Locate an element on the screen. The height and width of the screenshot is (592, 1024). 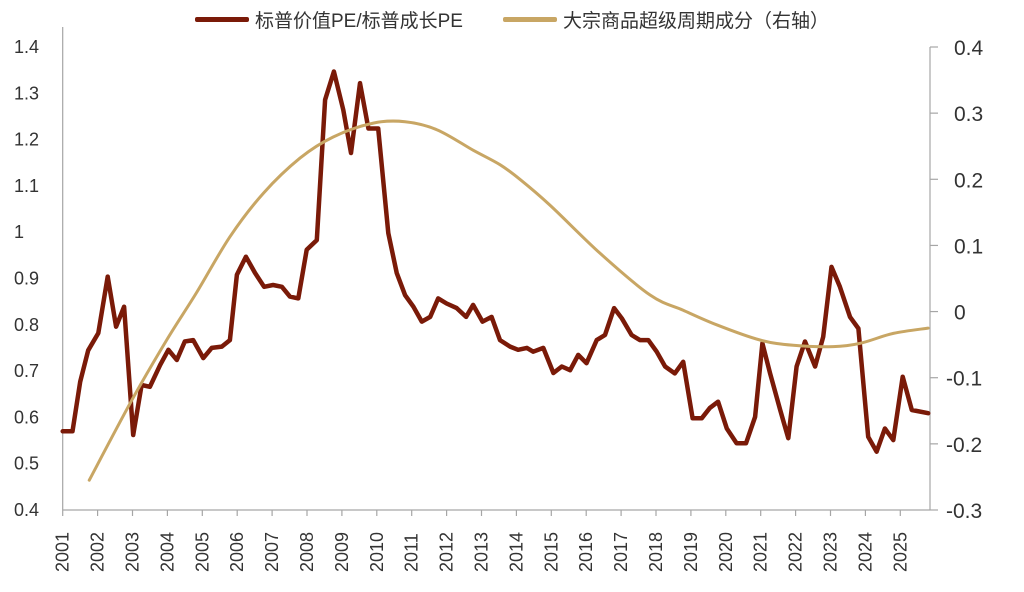
left-tick-label: 0.8 is located at coordinates (26, 325).